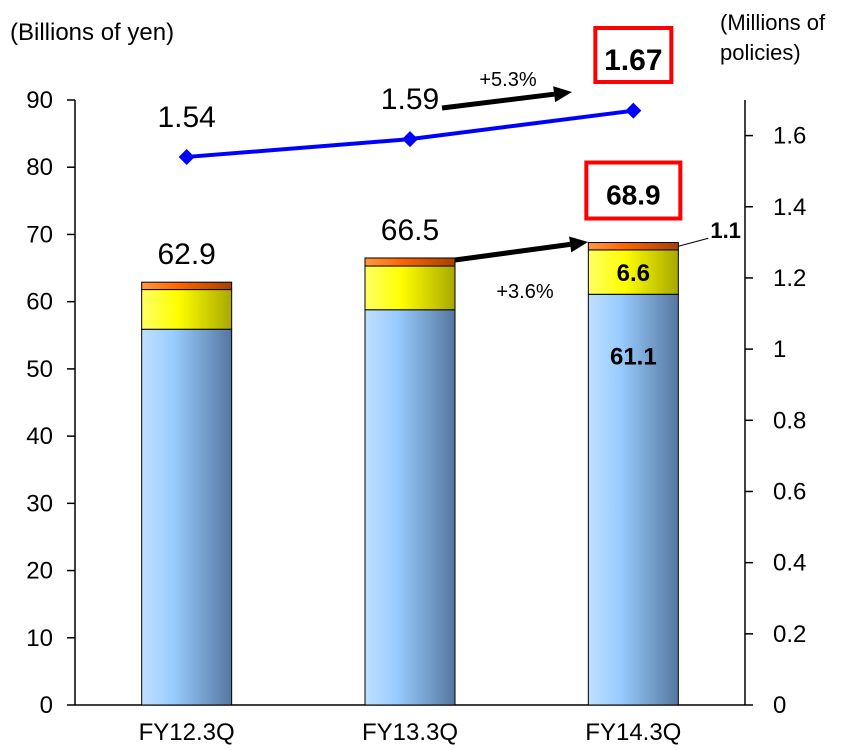  Describe the element at coordinates (789, 420) in the screenshot. I see `right-tick-label: 0.8` at that location.